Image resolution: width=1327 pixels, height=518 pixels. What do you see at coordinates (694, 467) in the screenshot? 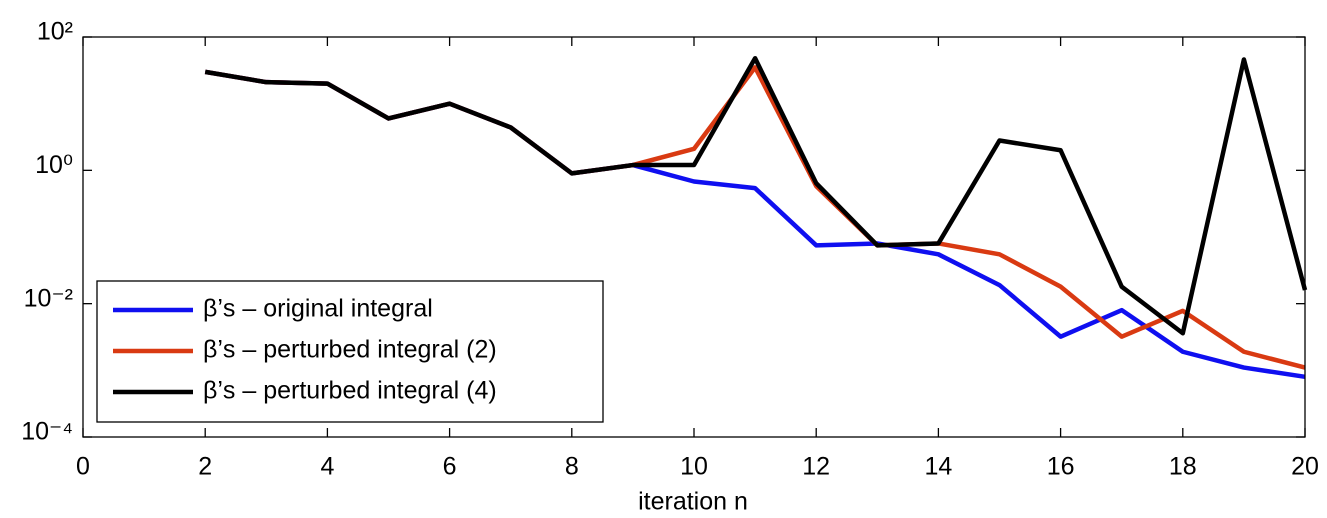
I see `x-tick-label: 10` at bounding box center [694, 467].